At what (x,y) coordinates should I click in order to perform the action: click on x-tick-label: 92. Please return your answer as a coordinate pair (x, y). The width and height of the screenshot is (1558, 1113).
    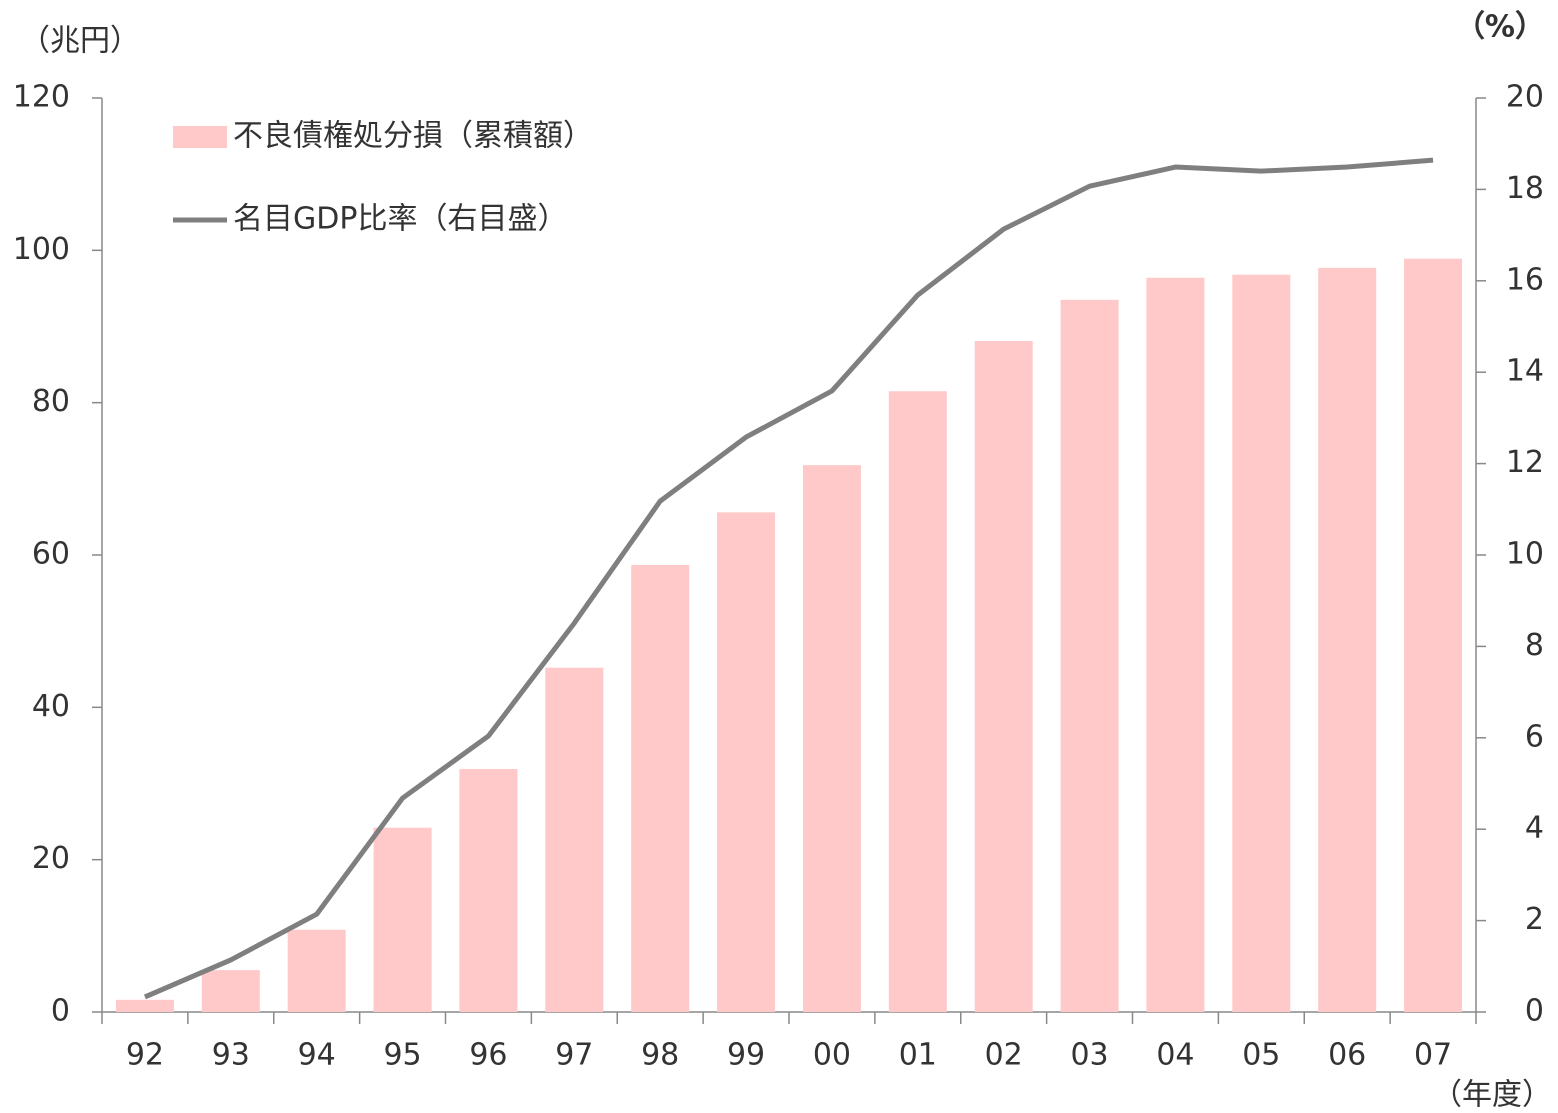
    Looking at the image, I should click on (145, 1055).